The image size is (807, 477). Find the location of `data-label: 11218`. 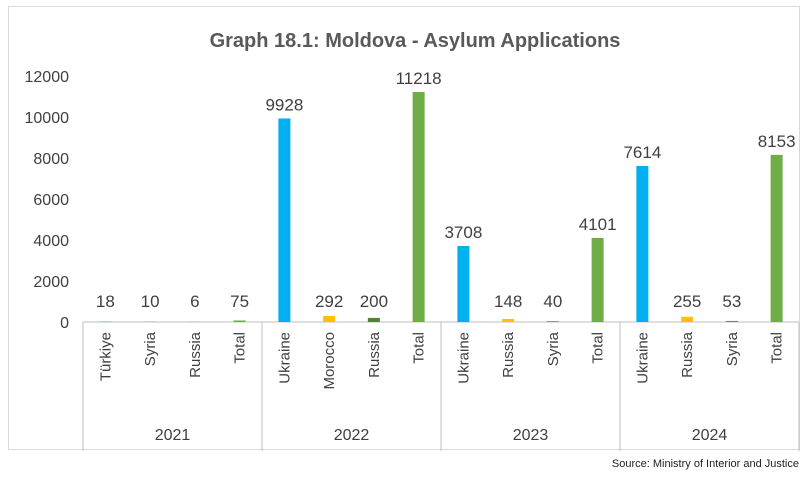

data-label: 11218 is located at coordinates (419, 78).